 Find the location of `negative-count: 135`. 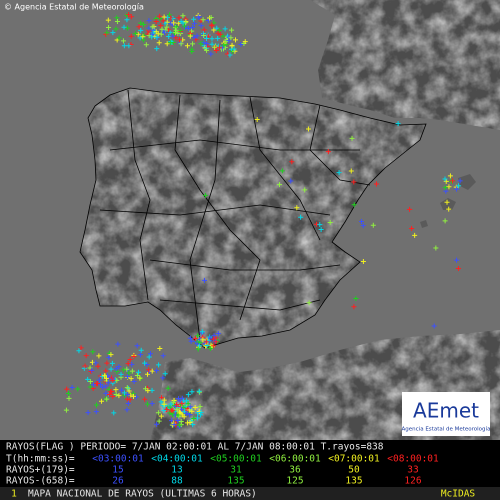

negative-count: 135 is located at coordinates (353, 481).